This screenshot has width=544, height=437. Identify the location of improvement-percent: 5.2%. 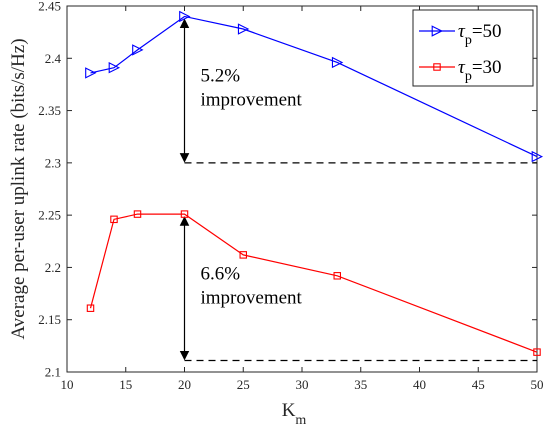
(221, 76).